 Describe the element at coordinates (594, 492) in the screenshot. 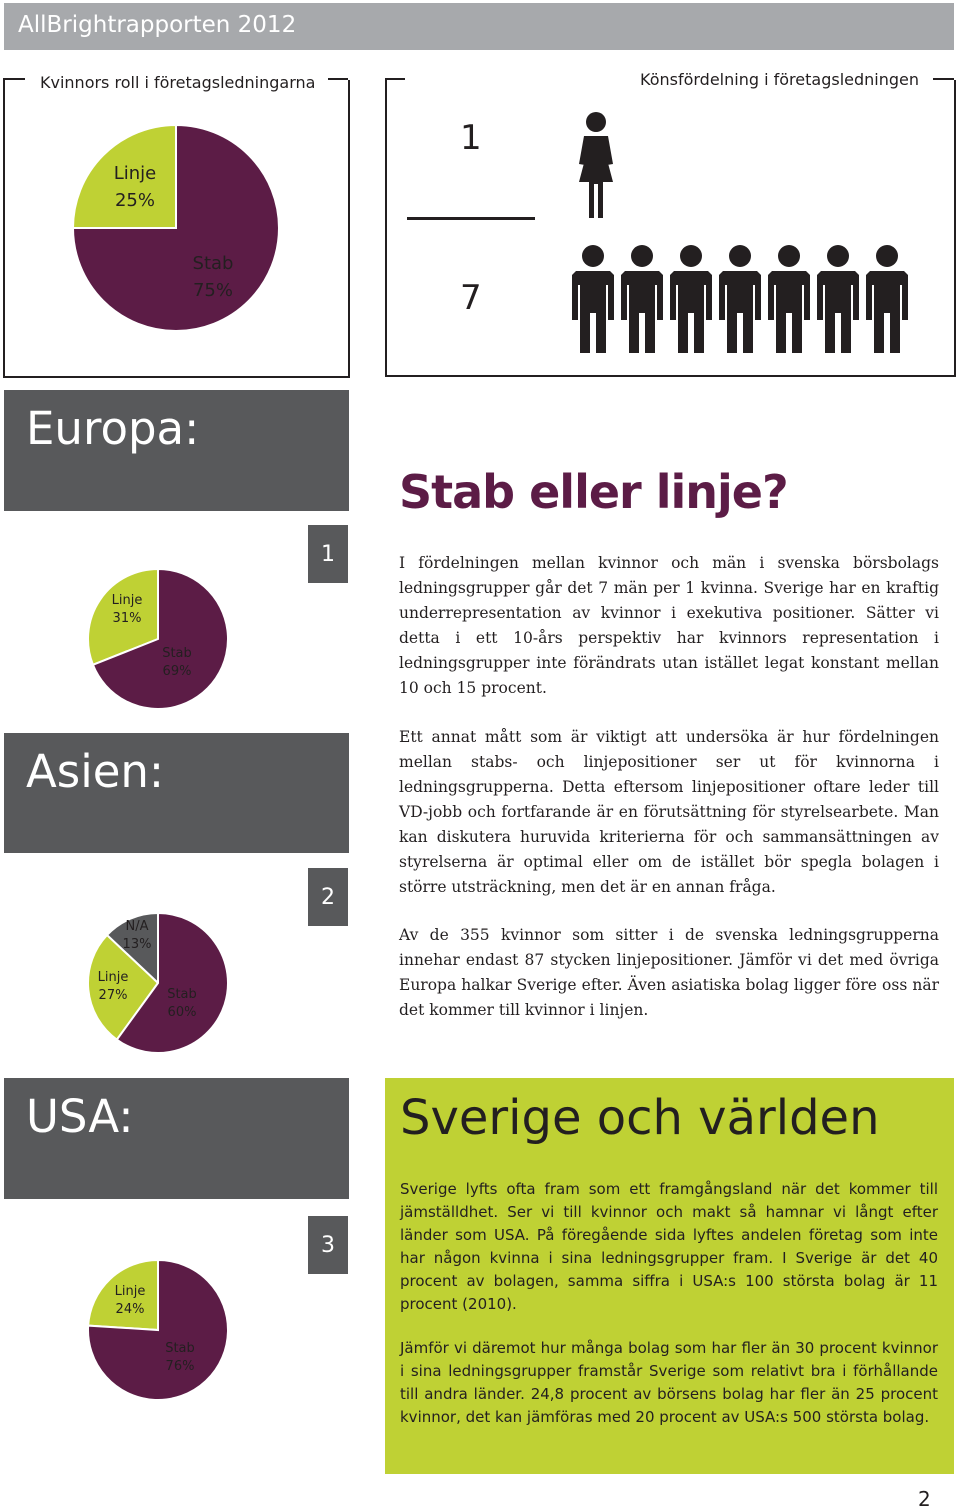

I see `section-heading-stab-eller-linje: Stab eller linje?` at that location.